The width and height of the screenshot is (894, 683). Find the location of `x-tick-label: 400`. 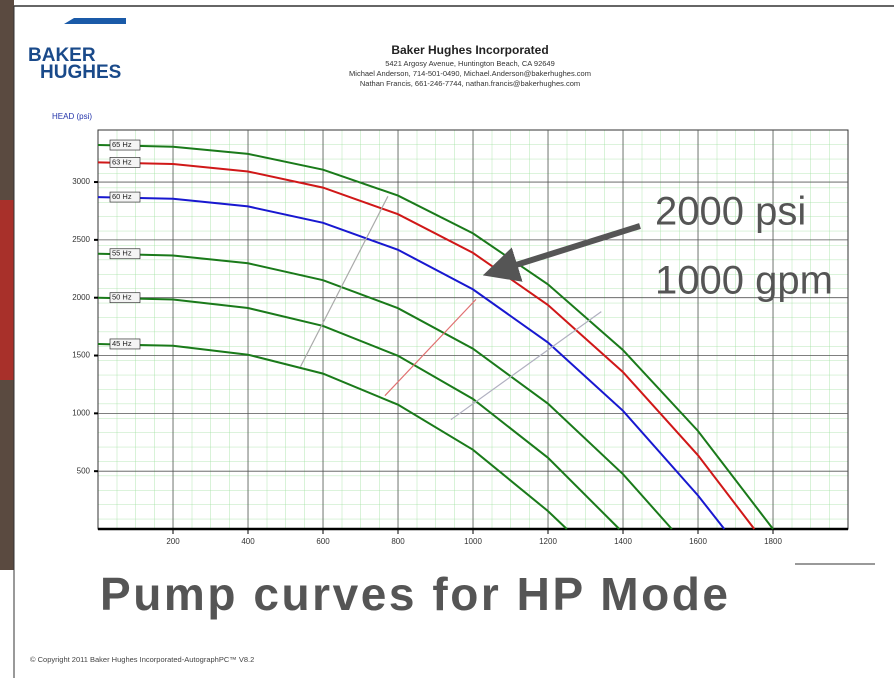

x-tick-label: 400 is located at coordinates (248, 541).